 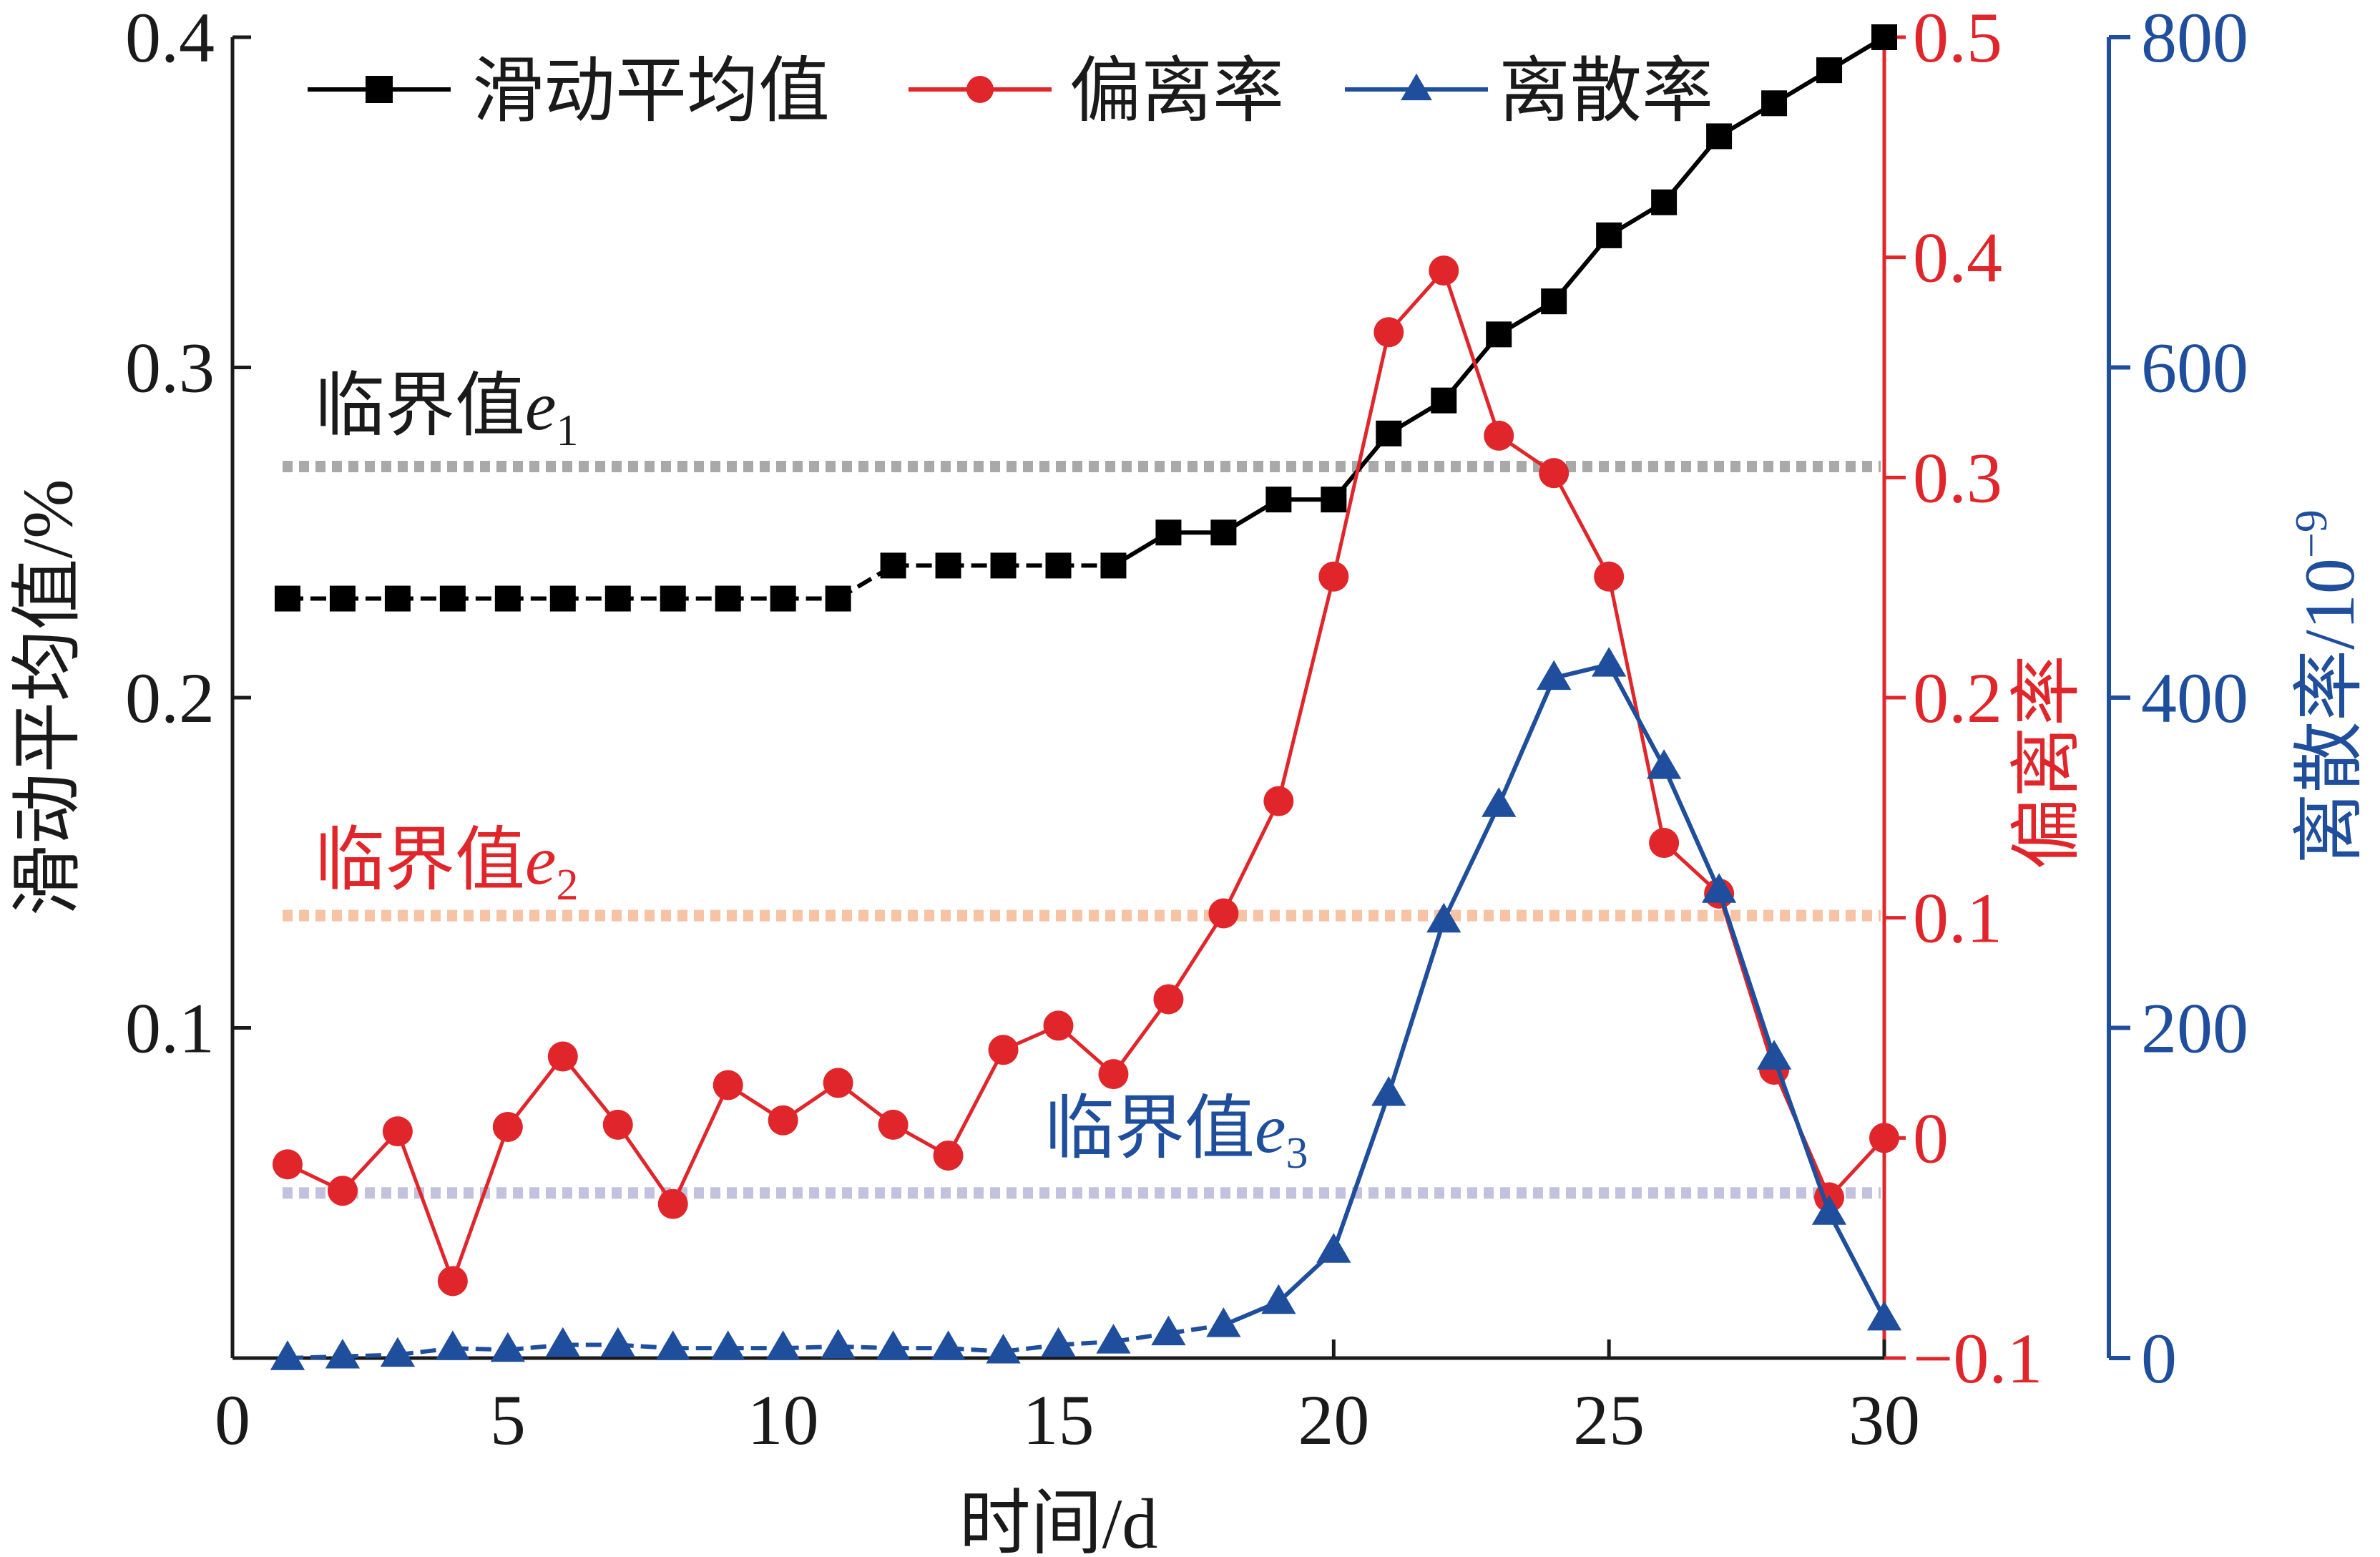 I want to click on right2-y-tick-label: 0, so click(x=2159, y=1358).